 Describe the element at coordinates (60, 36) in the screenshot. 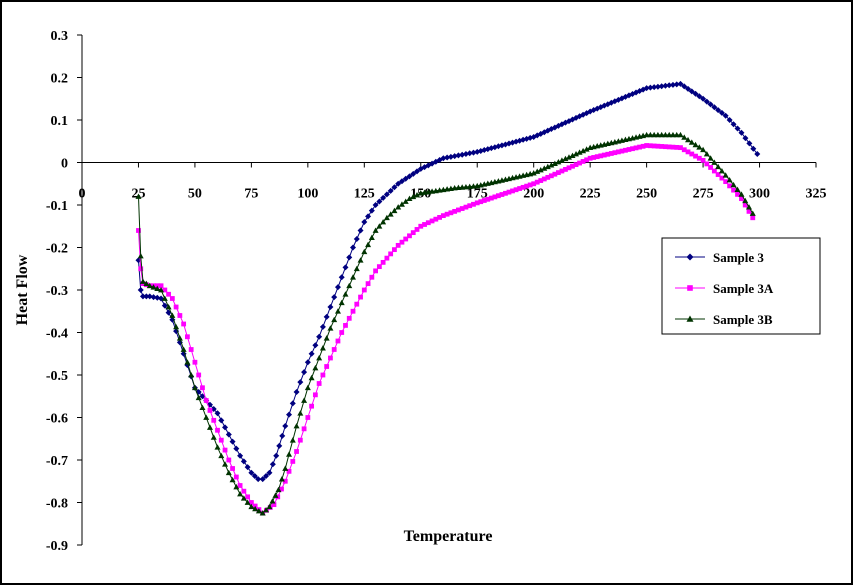

I see `y-tick-label: 0.3` at that location.